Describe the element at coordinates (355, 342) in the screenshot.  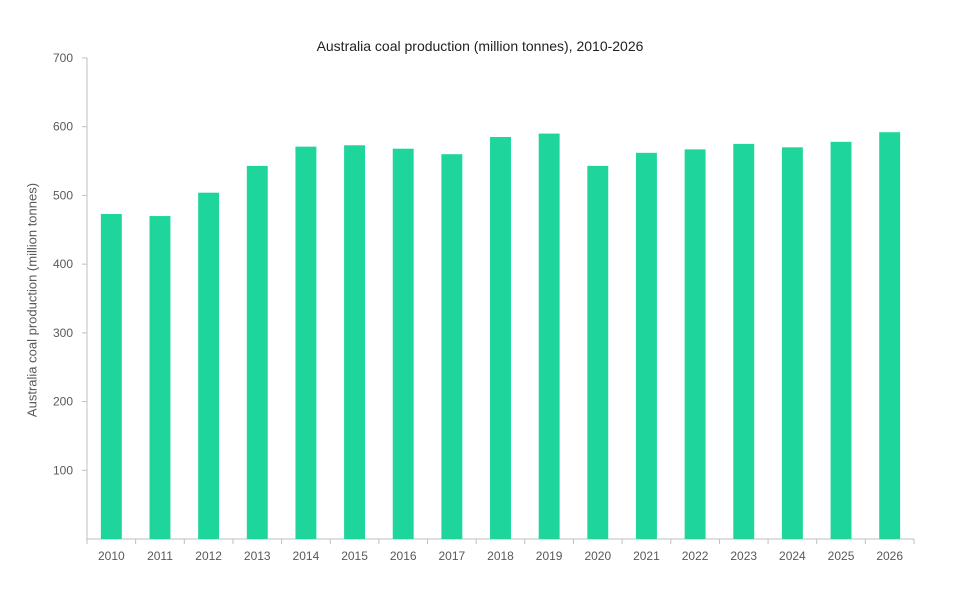
I see `bar-2015` at that location.